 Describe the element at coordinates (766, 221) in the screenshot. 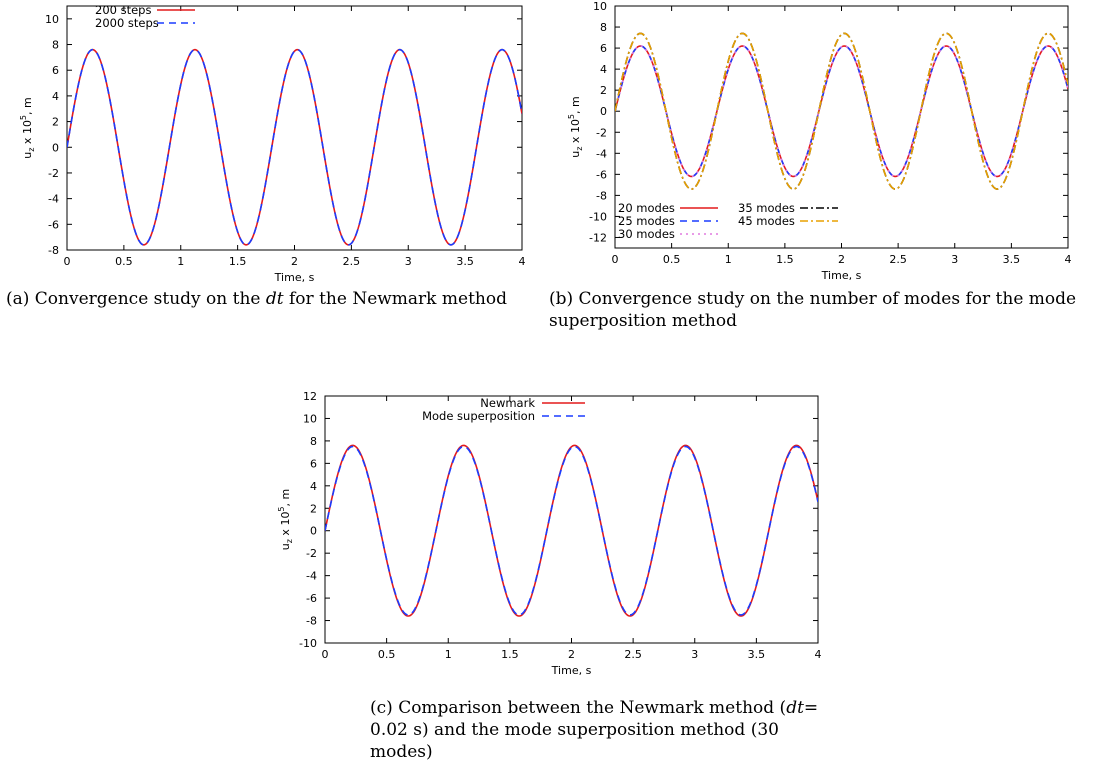

I see `legend-label: 45 modes` at that location.